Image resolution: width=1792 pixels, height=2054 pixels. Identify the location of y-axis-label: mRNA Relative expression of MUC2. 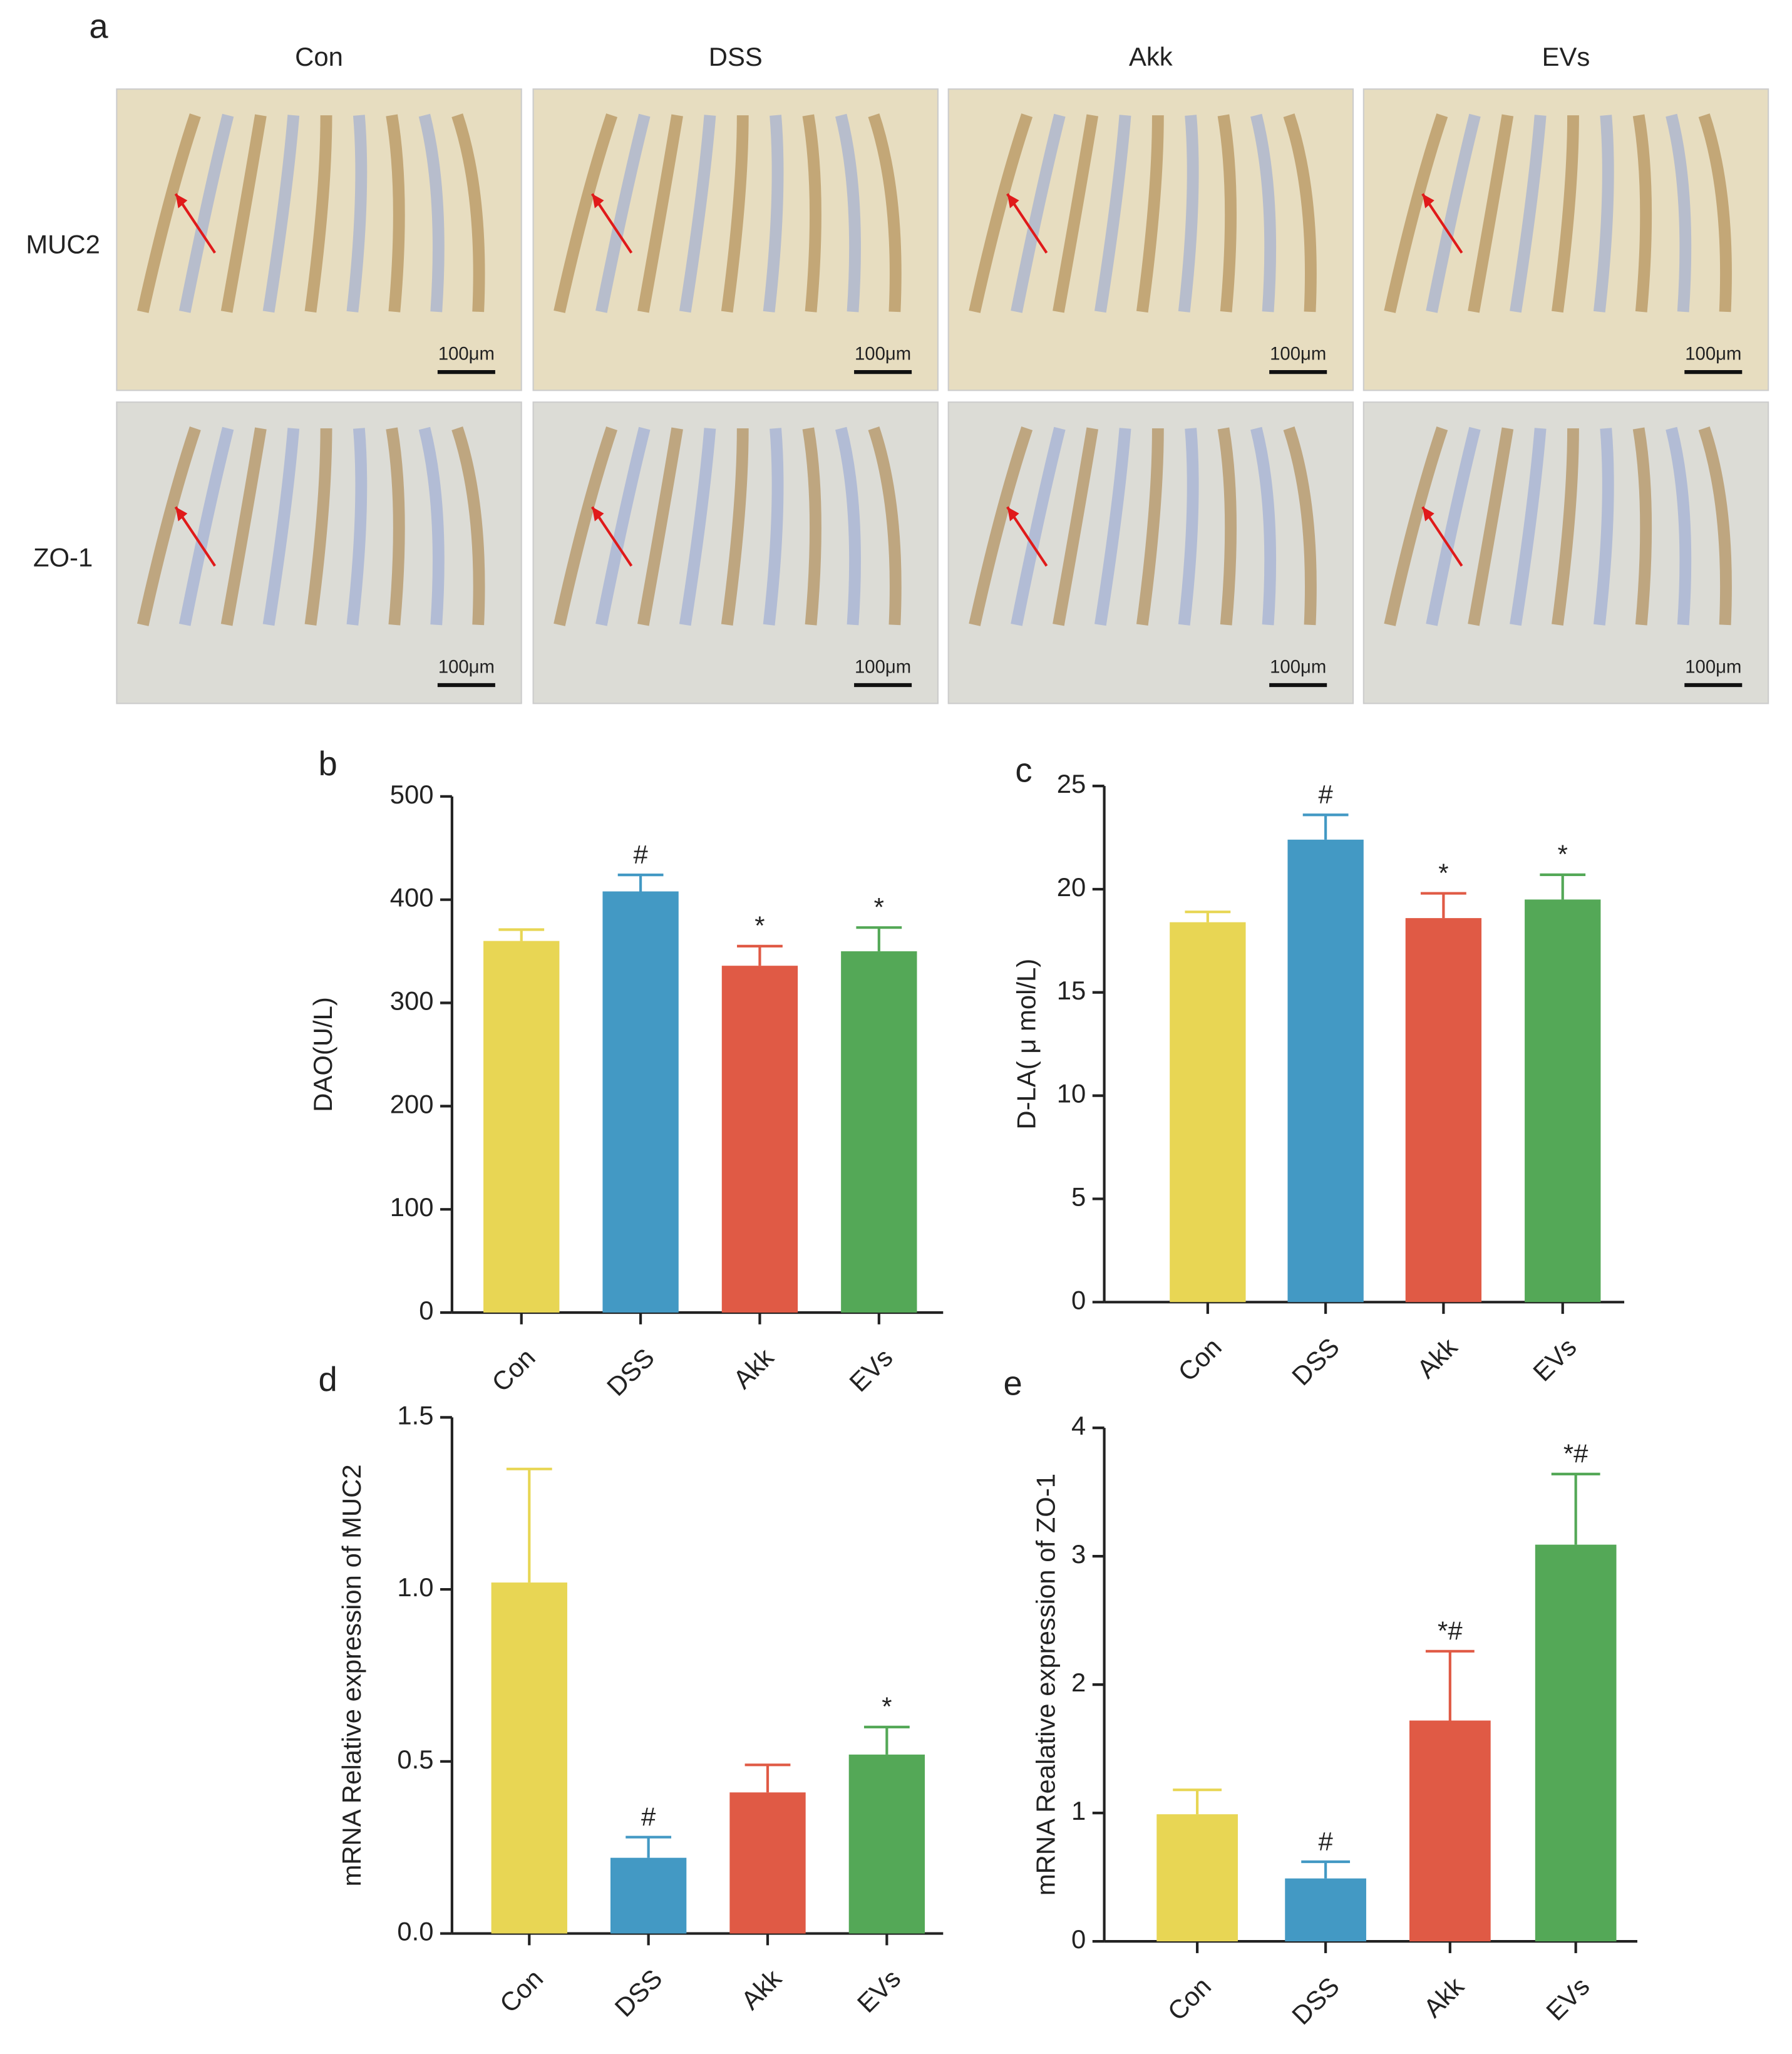
(351, 1675).